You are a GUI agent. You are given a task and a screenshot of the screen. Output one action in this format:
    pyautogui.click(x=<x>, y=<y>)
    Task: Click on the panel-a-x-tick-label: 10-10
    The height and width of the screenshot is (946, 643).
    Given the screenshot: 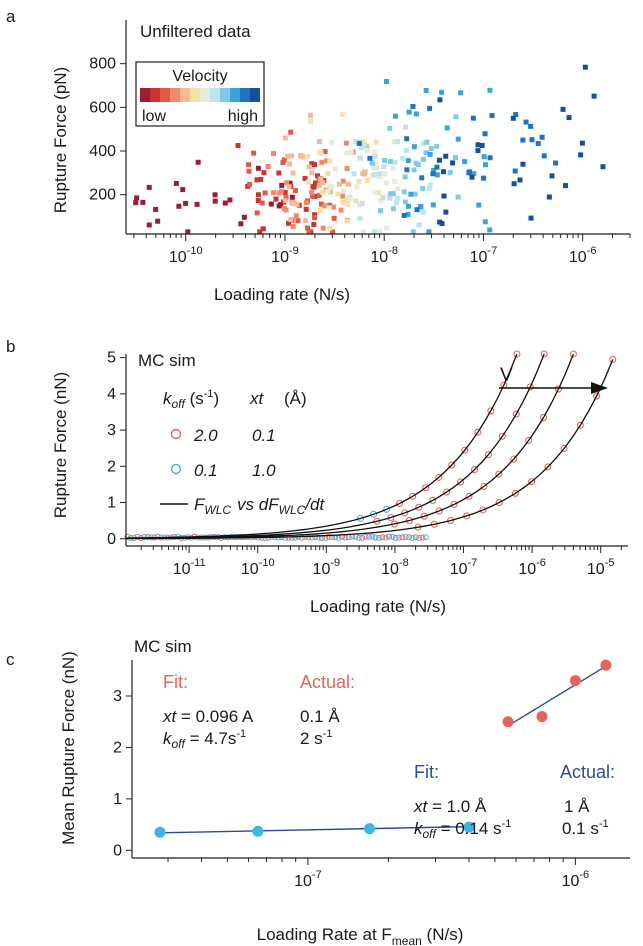 What is the action you would take?
    pyautogui.click(x=186, y=255)
    